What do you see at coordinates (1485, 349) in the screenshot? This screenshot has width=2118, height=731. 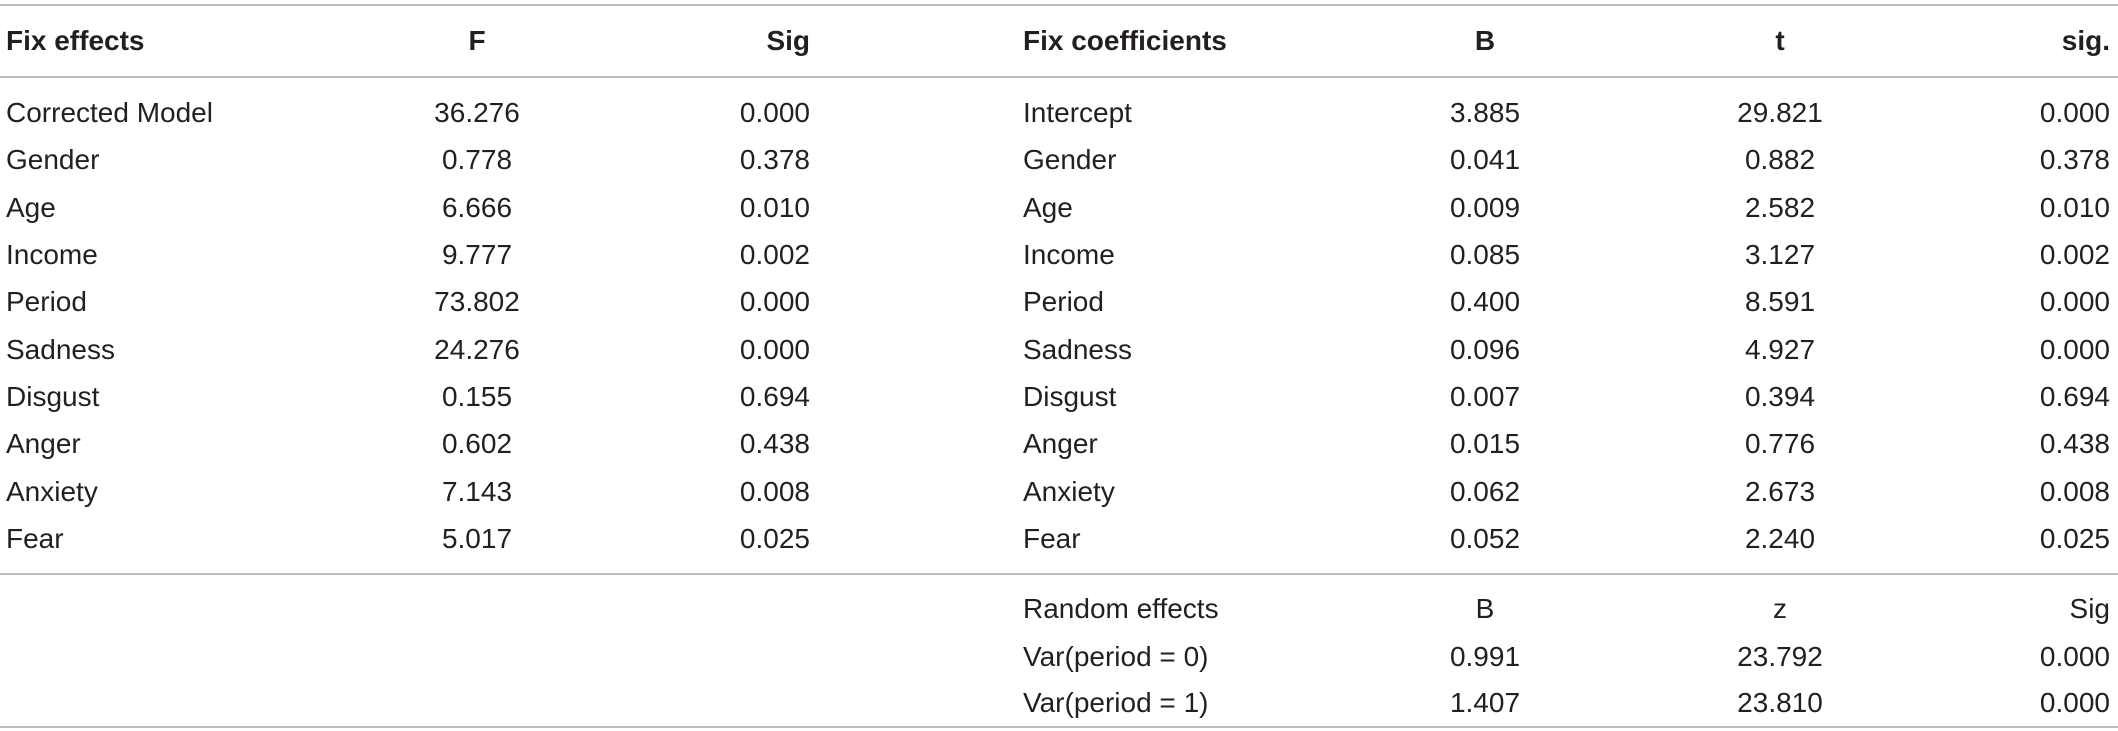 I see `row-b: 0.096` at bounding box center [1485, 349].